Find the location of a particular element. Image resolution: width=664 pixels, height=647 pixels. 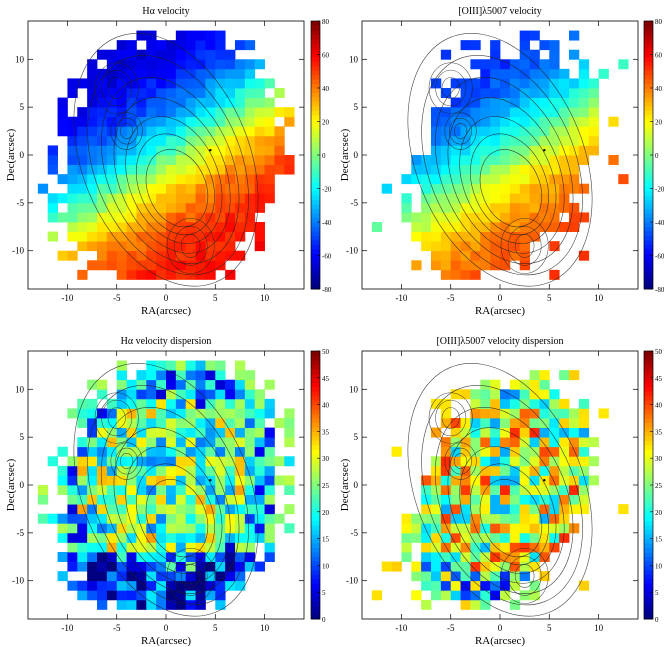

contour-line is located at coordinates (524, 246).